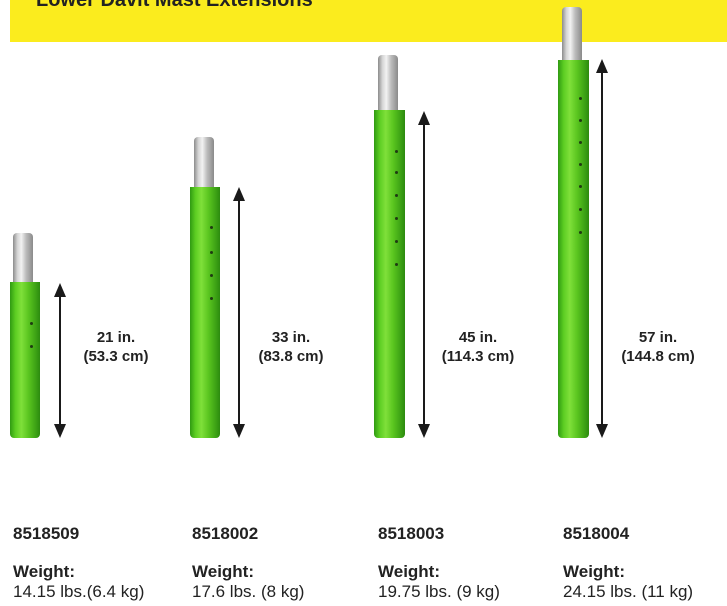  I want to click on product-sku: 8518002, so click(225, 533).